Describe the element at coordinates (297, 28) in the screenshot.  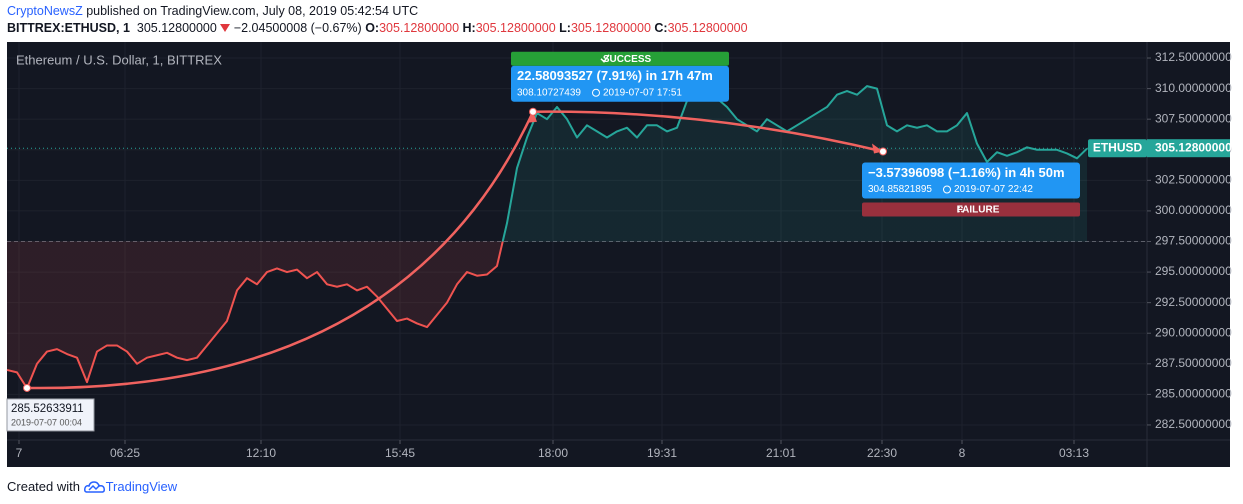
I see `header-change: −2.04500008 (−0.67%)` at that location.